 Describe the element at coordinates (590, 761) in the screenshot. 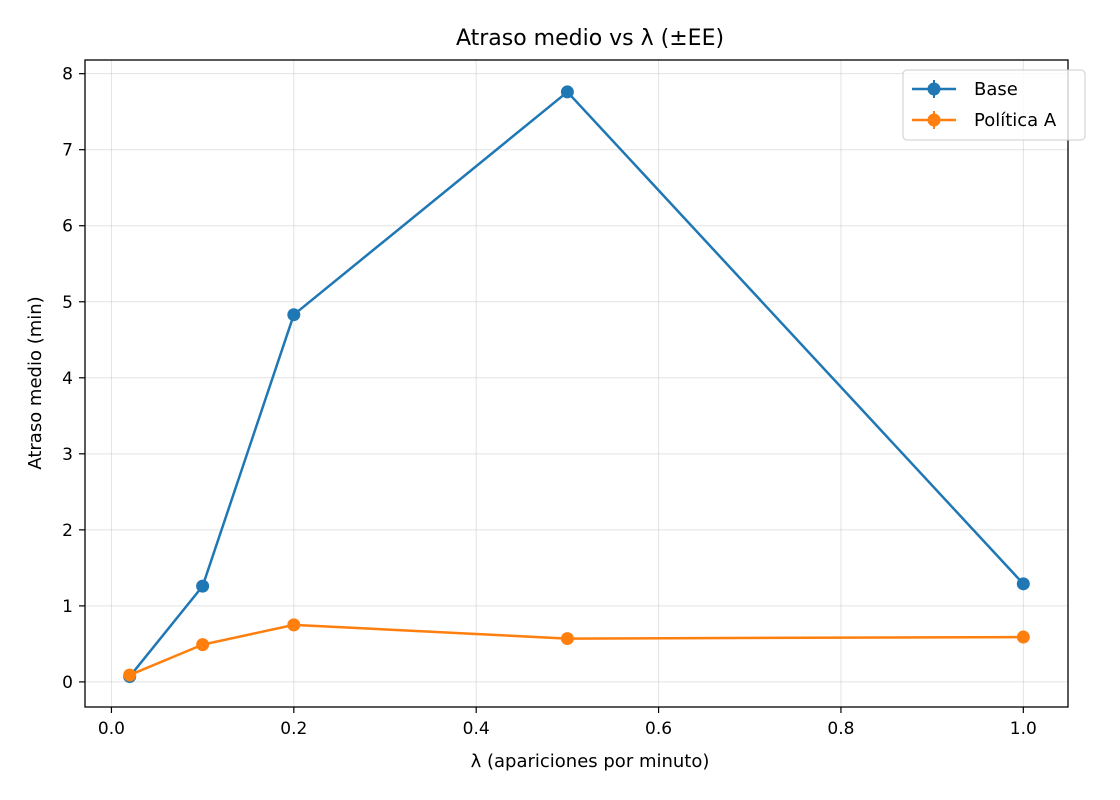

I see `x-axis-title: λ (apariciones por minuto)` at that location.